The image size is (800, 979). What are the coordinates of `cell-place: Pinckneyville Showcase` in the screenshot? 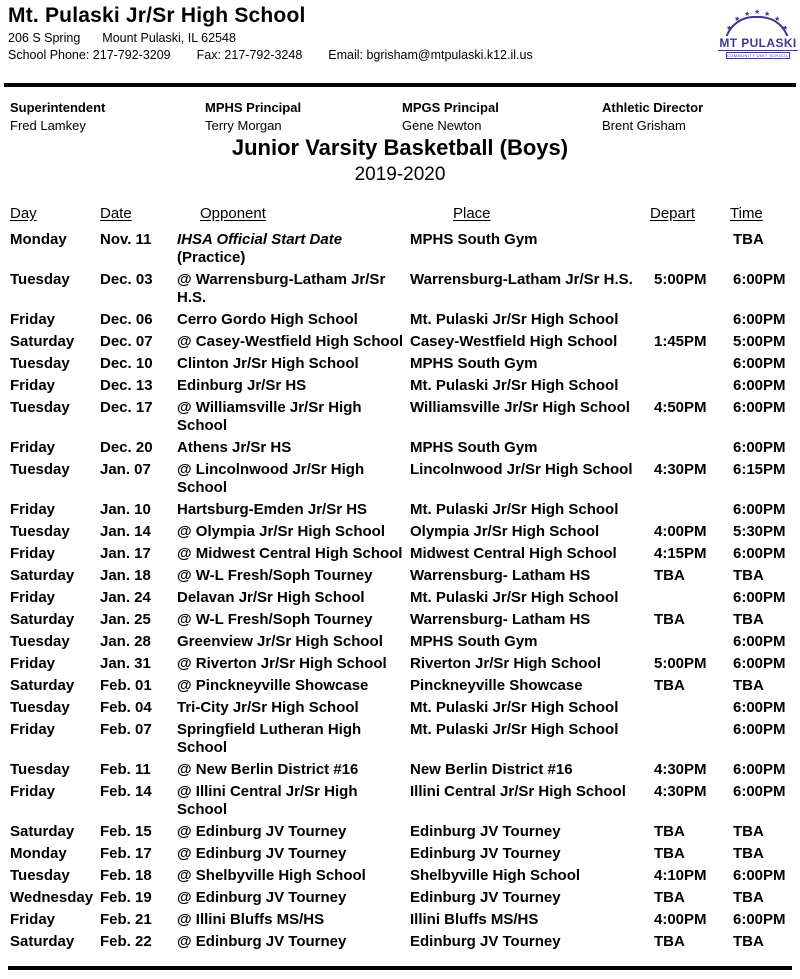 It's located at (496, 685).